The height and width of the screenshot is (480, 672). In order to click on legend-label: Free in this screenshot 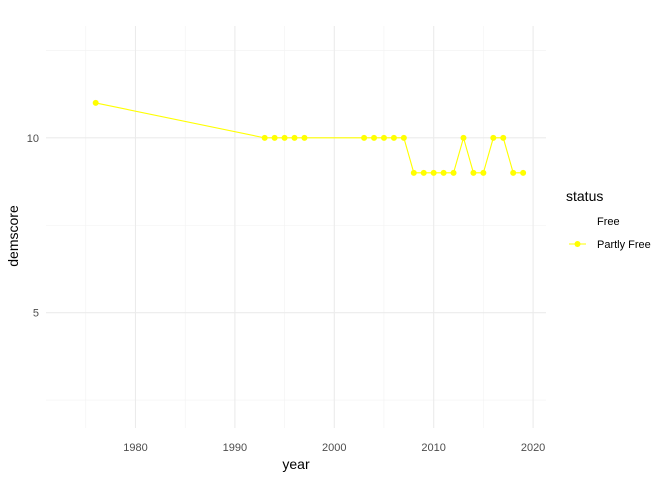, I will do `click(608, 222)`.